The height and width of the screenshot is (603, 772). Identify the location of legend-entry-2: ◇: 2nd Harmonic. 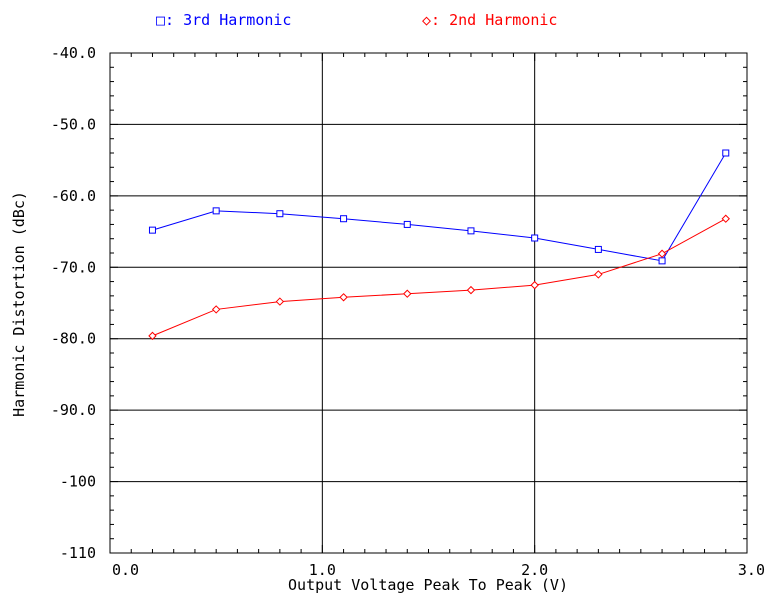
(489, 20).